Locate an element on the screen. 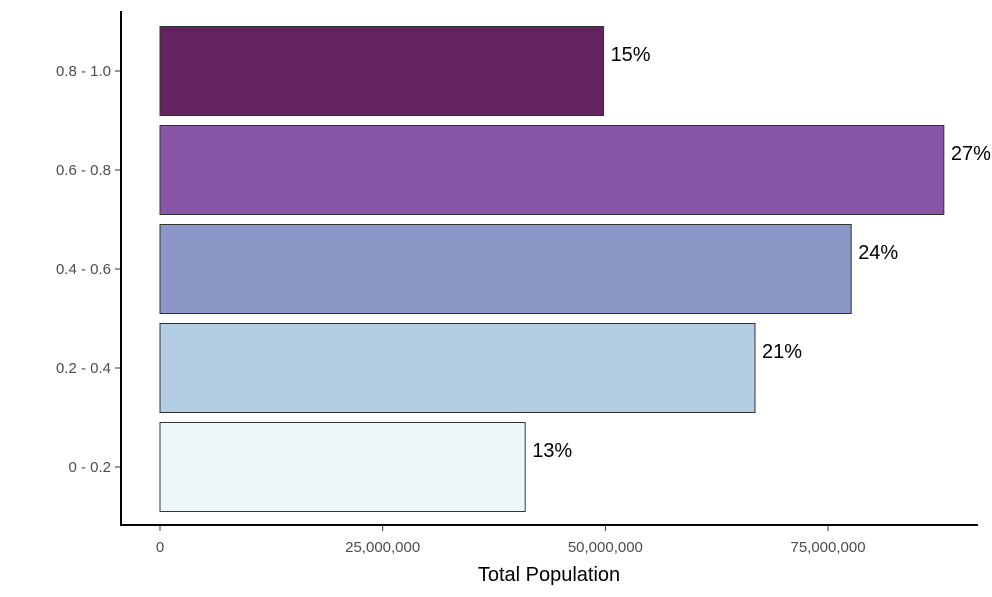  x-tick-label-2: 50,000,000 is located at coordinates (605, 547).